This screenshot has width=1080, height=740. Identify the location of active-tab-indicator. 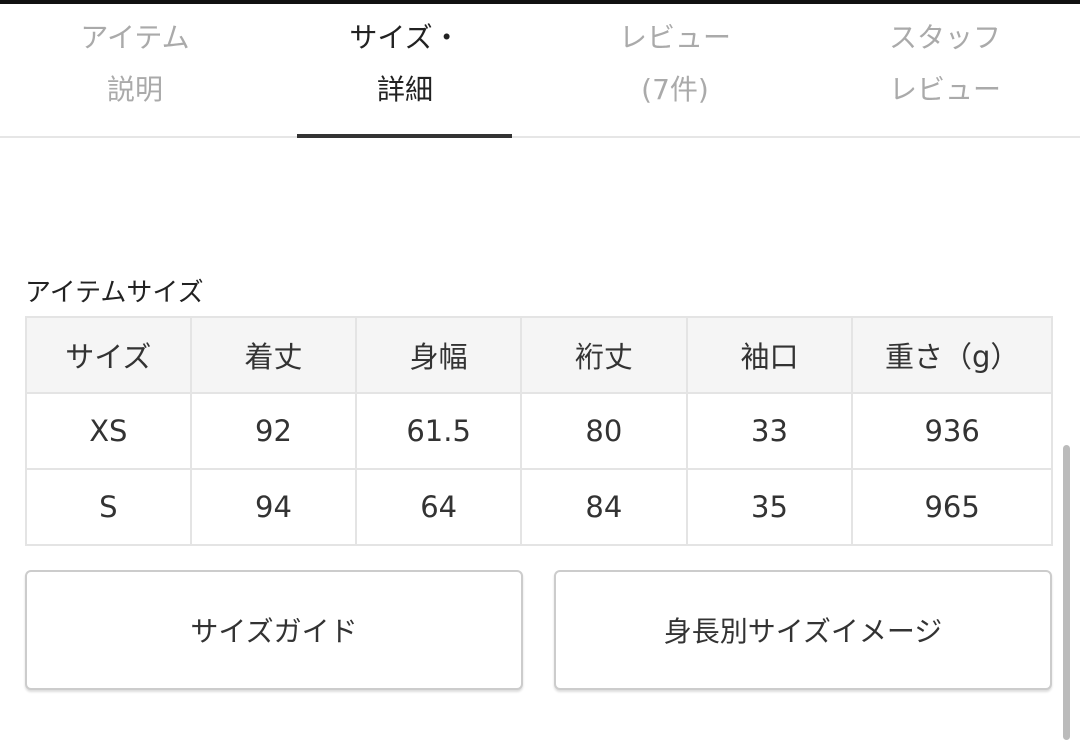
(404, 136).